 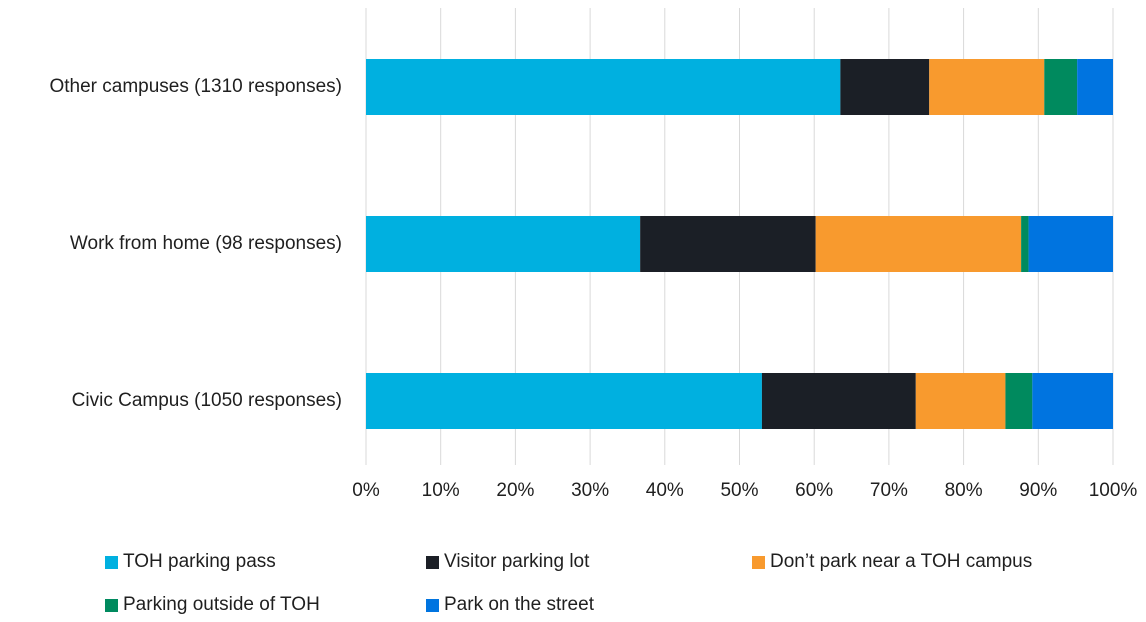 I want to click on x-axis-tick-labels: 0% 10% 20% 30% 40% 50% 60% 70% 80% 90% 100%, so click(x=744, y=490).